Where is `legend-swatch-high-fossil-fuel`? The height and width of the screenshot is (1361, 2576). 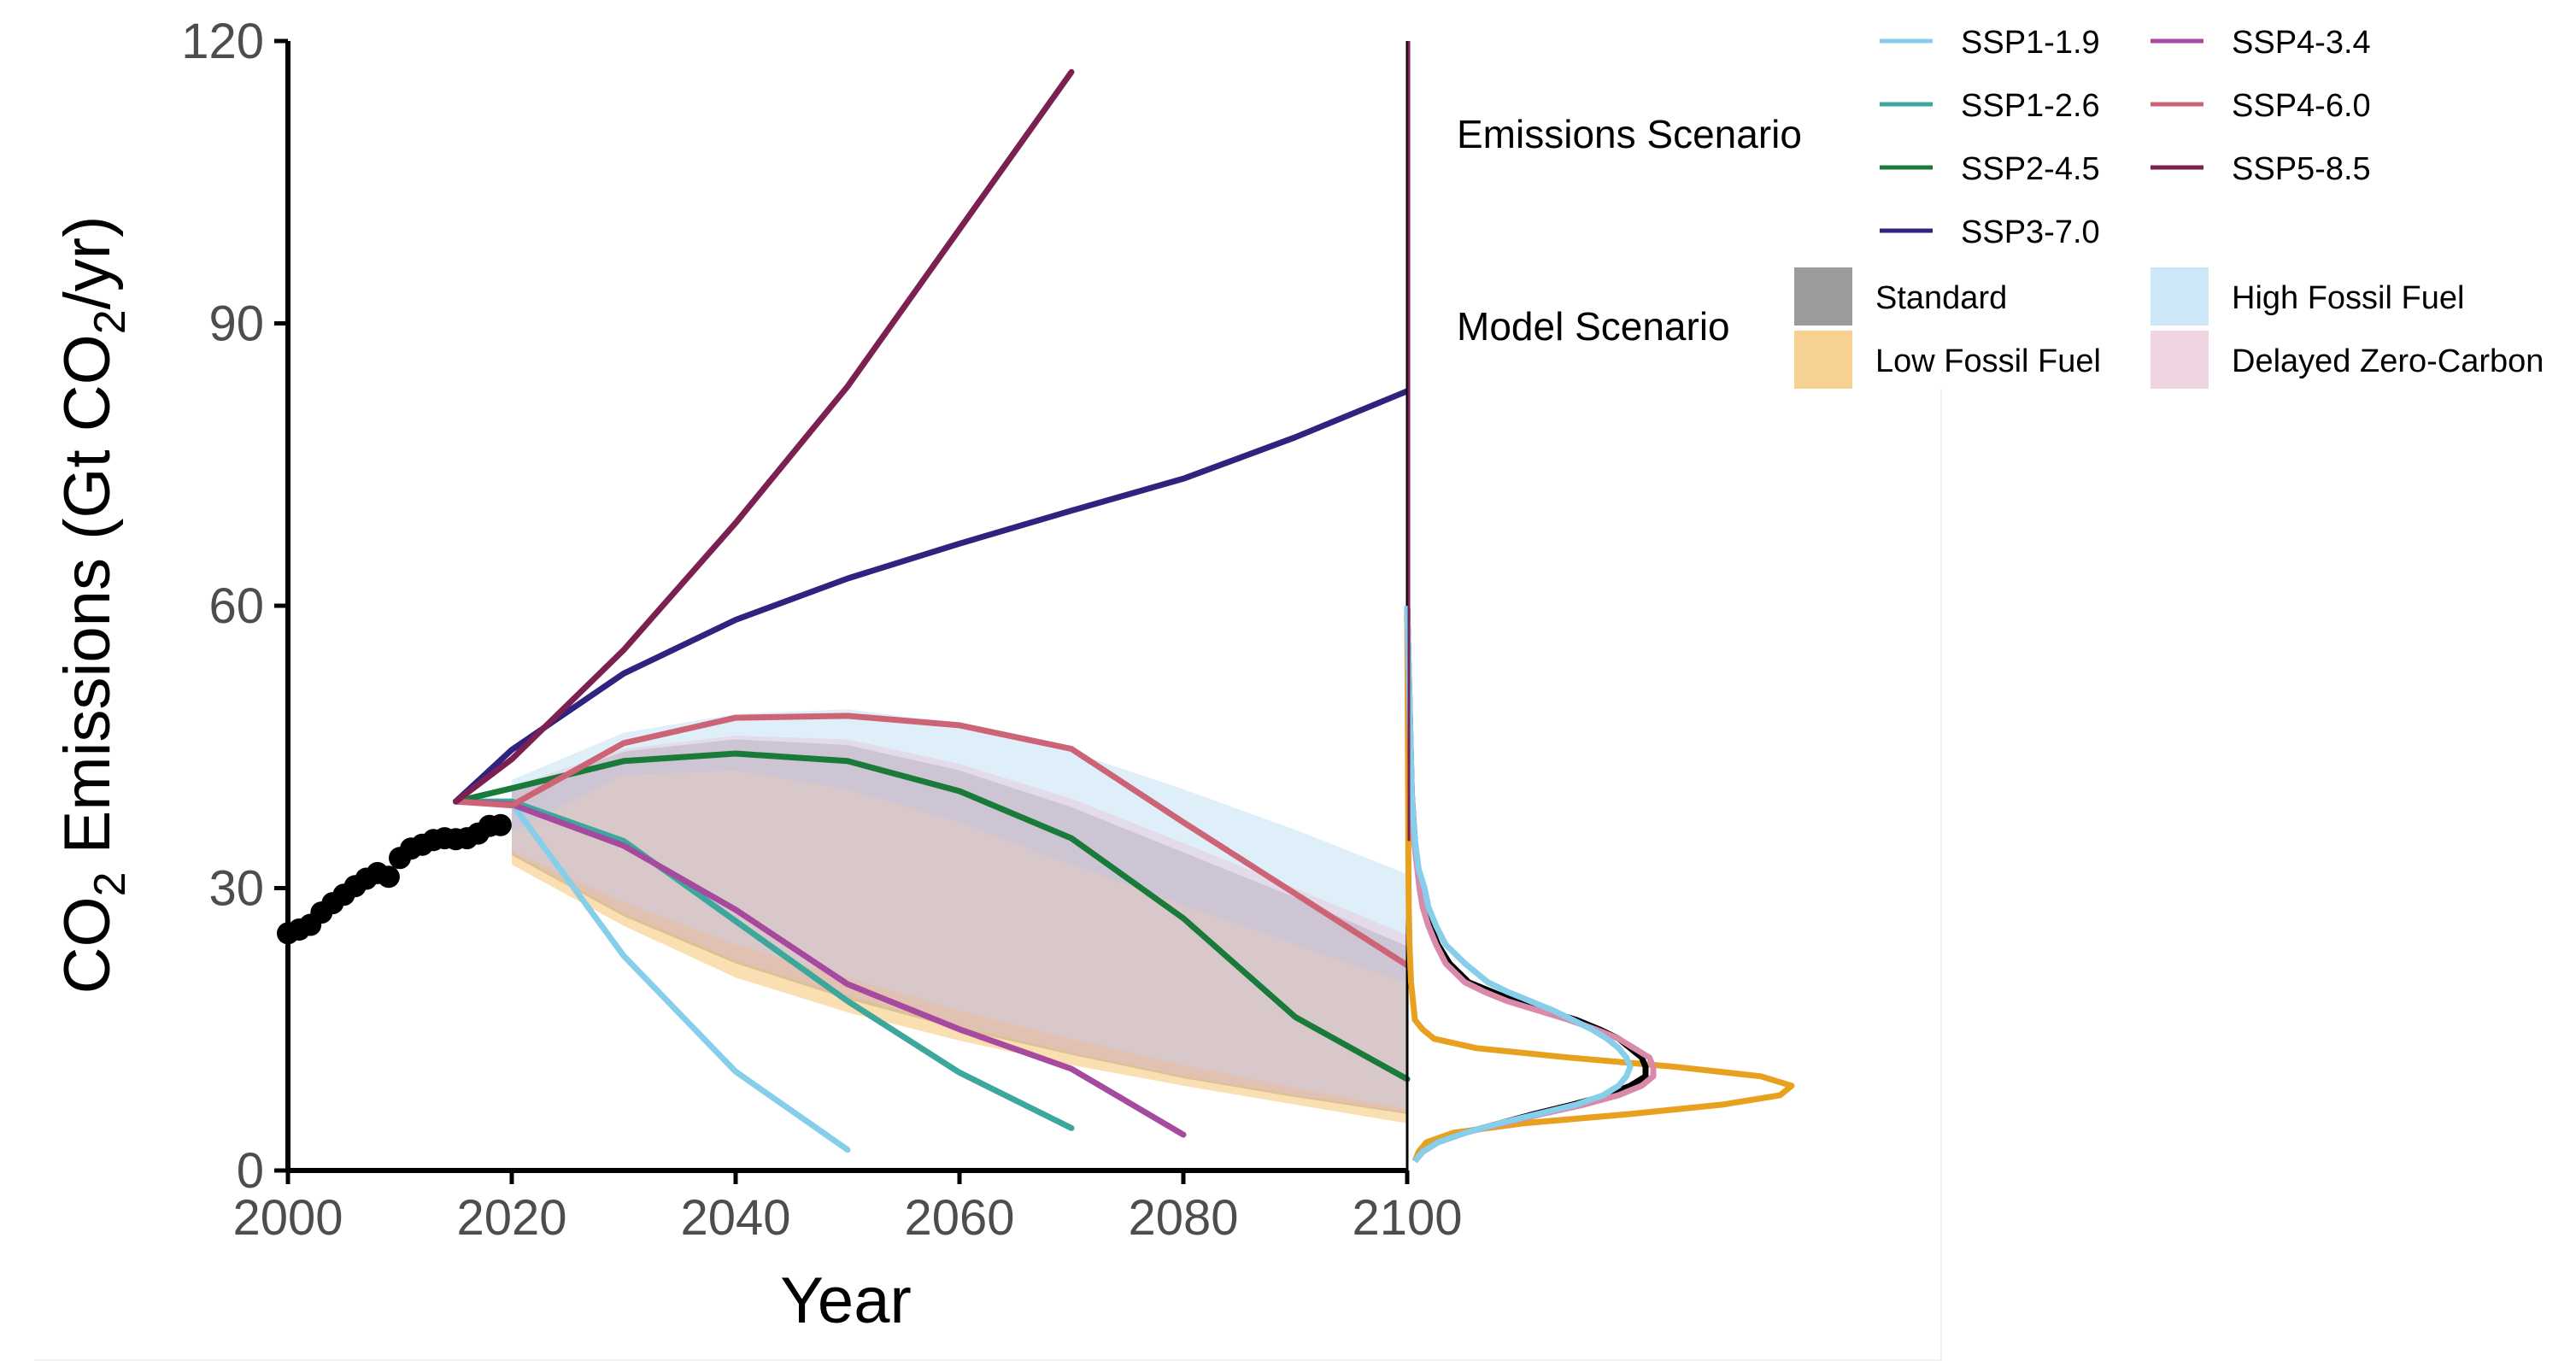
legend-swatch-high-fossil-fuel is located at coordinates (2180, 296).